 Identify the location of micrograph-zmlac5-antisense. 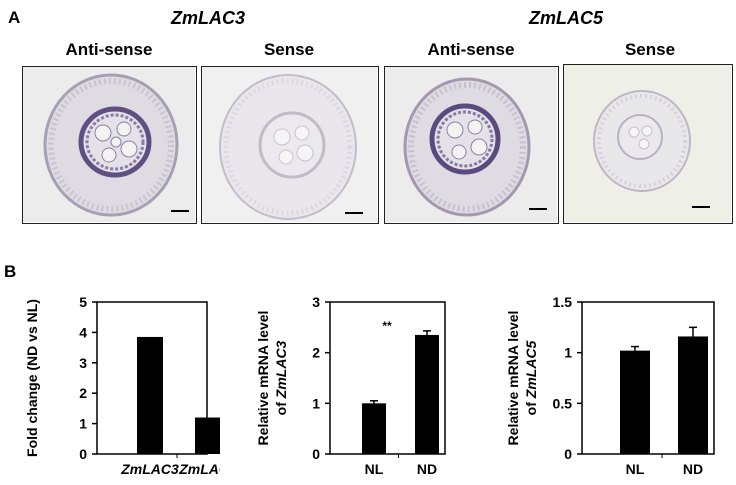
(471, 145).